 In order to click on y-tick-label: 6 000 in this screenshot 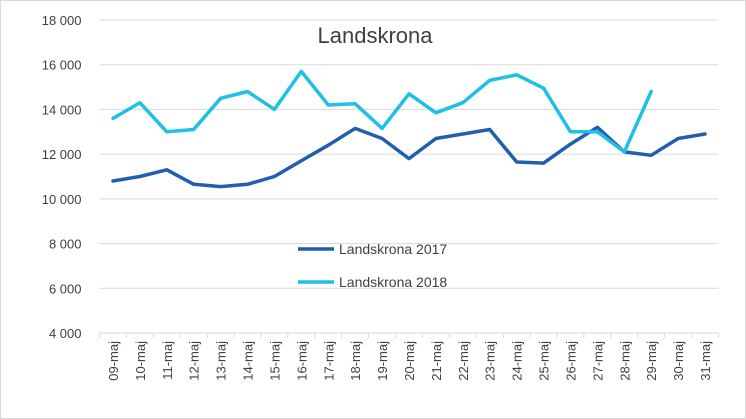, I will do `click(65, 288)`.